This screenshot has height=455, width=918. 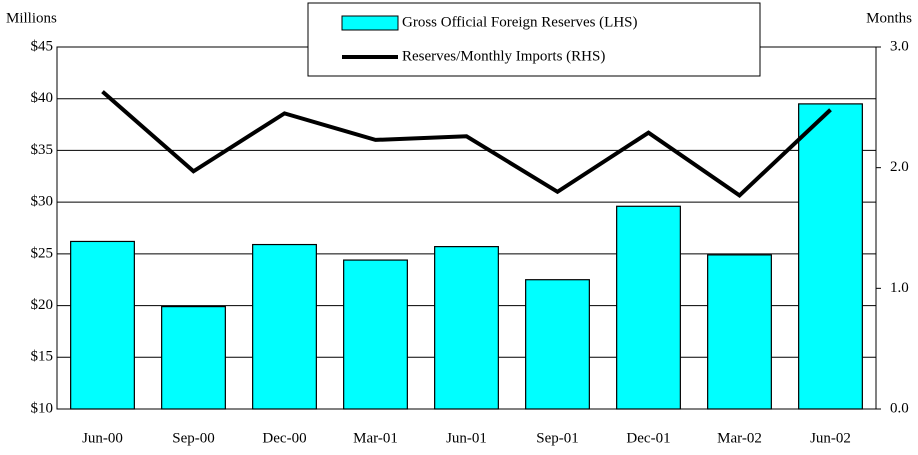 What do you see at coordinates (42, 305) in the screenshot?
I see `y-tick-label: $20` at bounding box center [42, 305].